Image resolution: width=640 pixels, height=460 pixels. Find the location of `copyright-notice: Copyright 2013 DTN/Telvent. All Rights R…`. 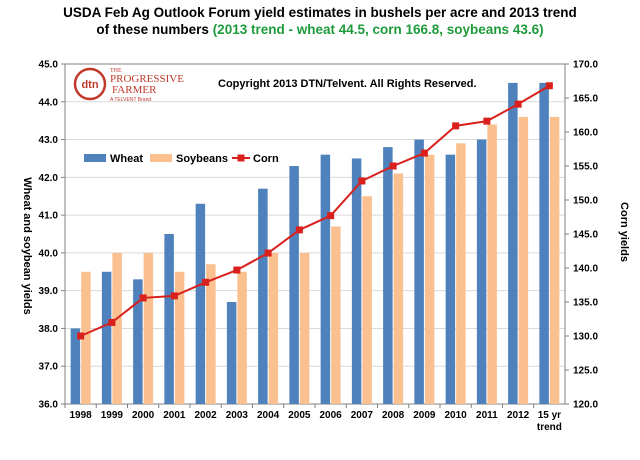

copyright-notice: Copyright 2013 DTN/Telvent. All Rights R… is located at coordinates (347, 84).